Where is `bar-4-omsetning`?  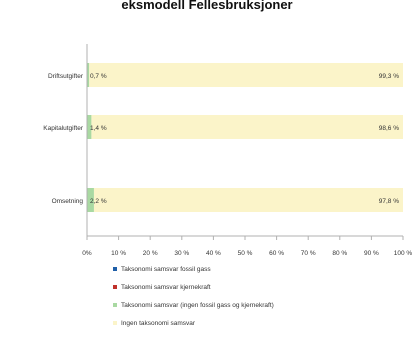 bar-4-omsetning is located at coordinates (248, 200).